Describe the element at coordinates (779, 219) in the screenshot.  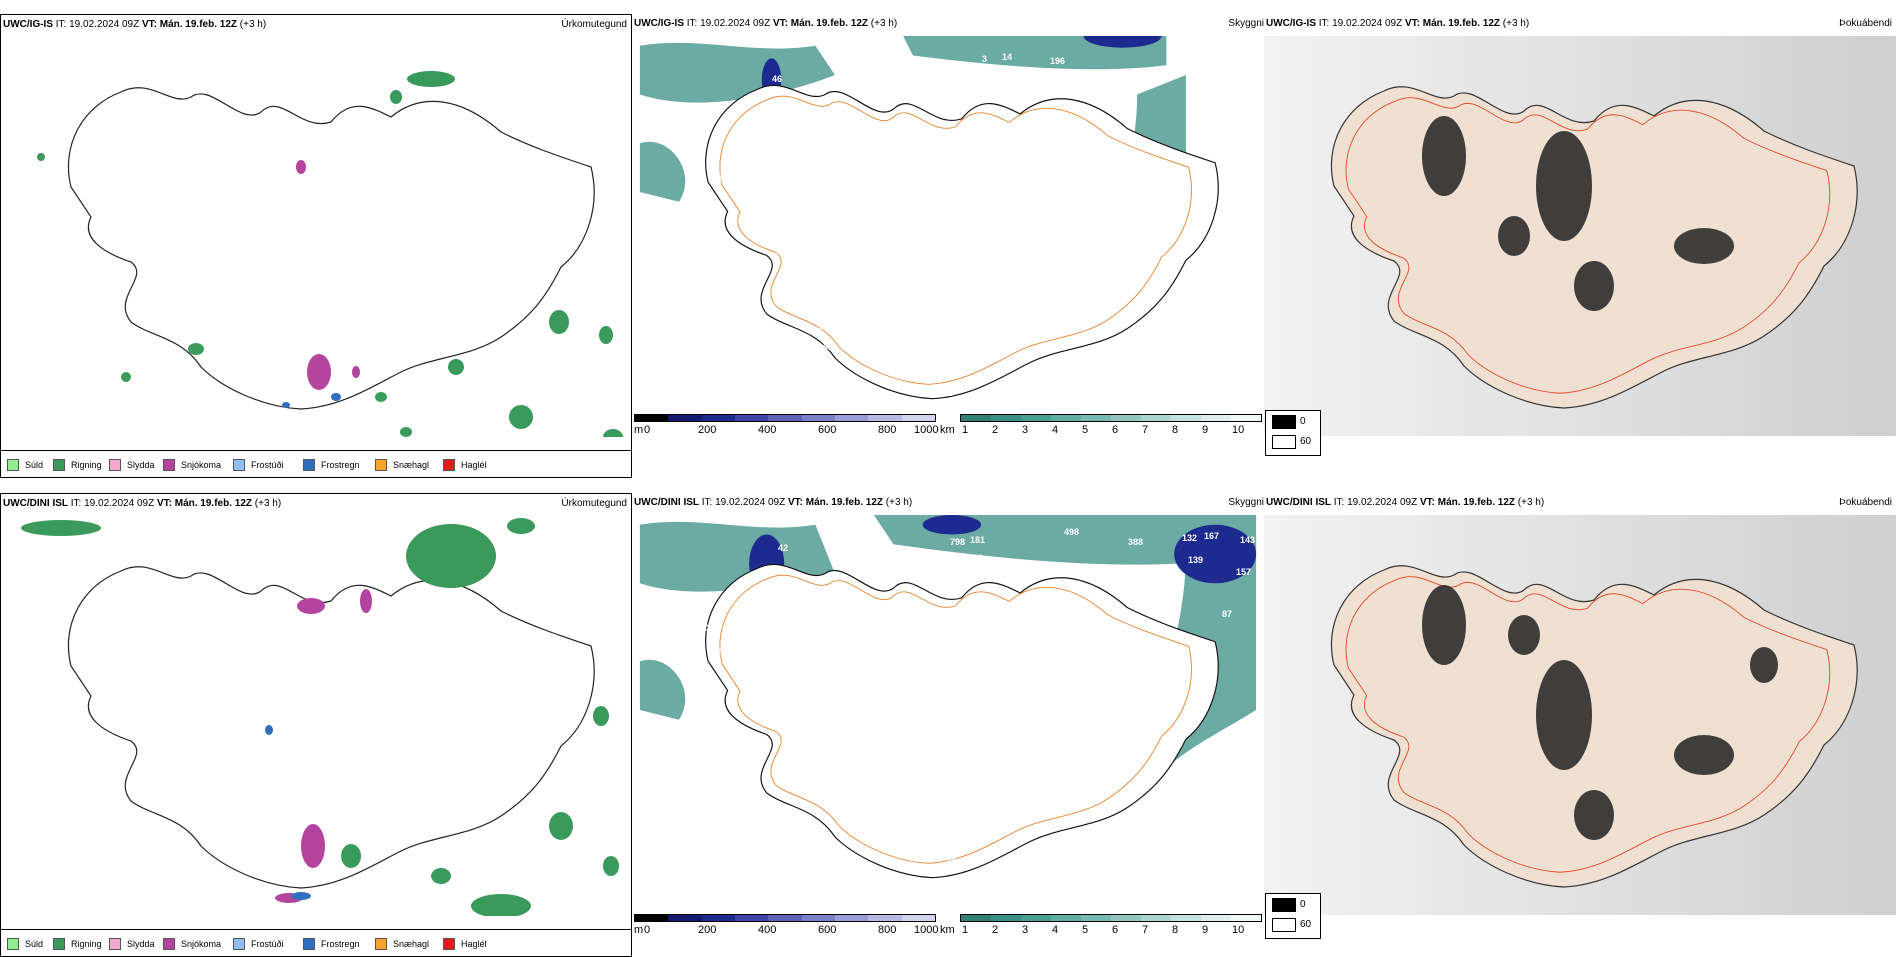
I see `svg-text: 101` at that location.